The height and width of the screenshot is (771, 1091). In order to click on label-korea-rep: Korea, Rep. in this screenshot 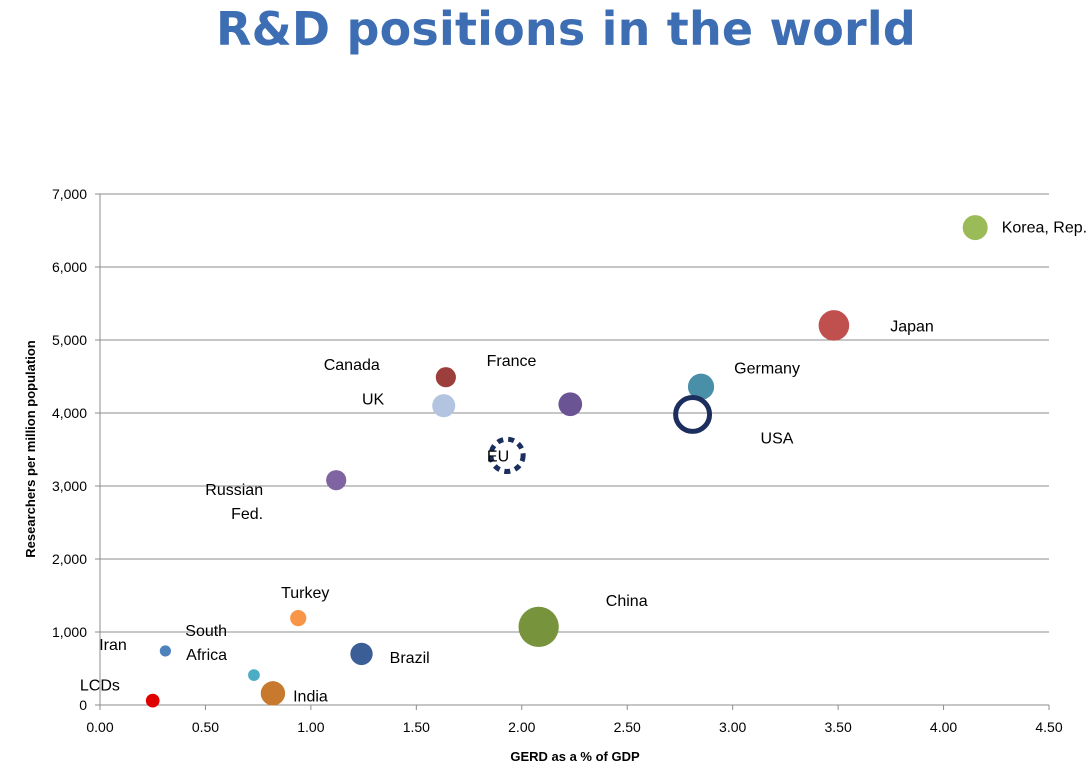, I will do `click(1044, 228)`.